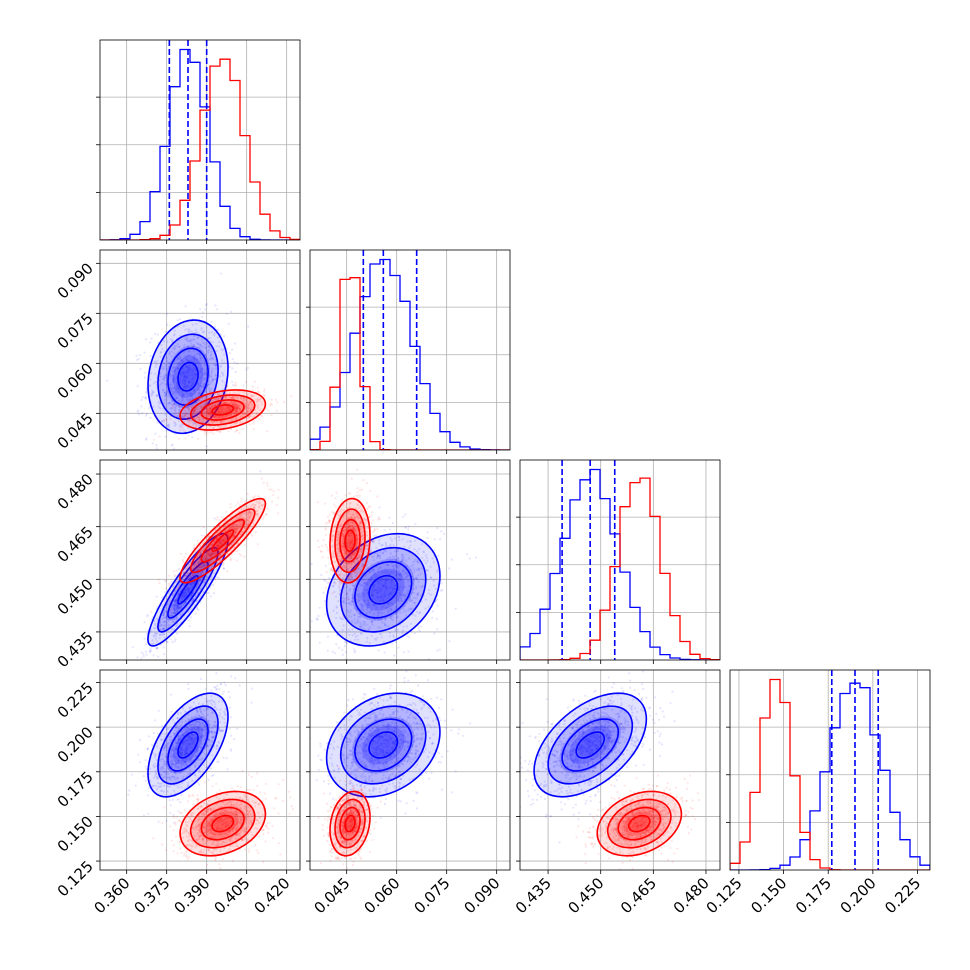 Image resolution: width=970 pixels, height=970 pixels. What do you see at coordinates (691, 895) in the screenshot?
I see `x-tick-label-2-3: 0.480` at bounding box center [691, 895].